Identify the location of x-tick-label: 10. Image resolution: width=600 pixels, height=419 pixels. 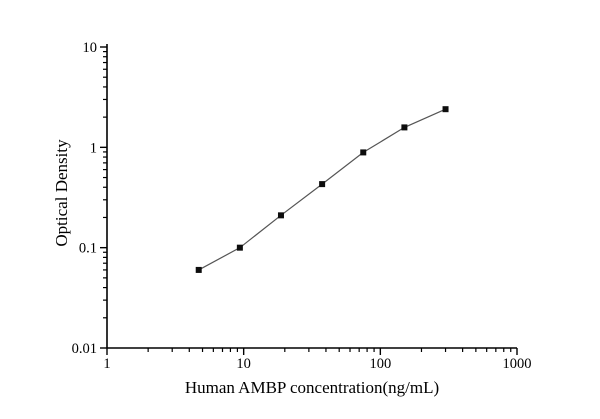
(243, 364).